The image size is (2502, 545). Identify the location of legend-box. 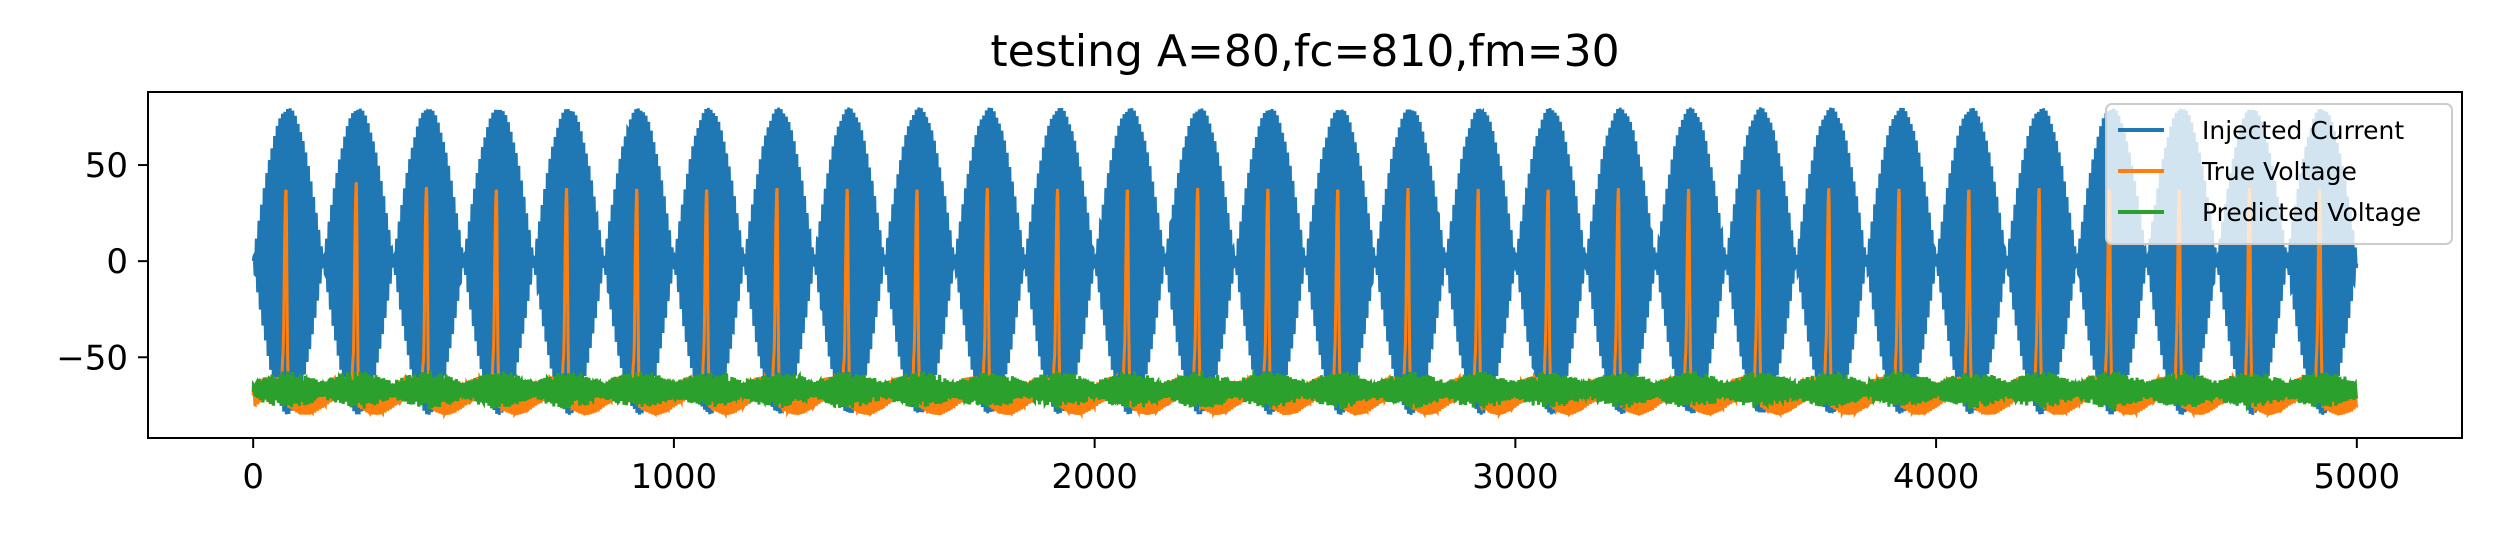
(2279, 174).